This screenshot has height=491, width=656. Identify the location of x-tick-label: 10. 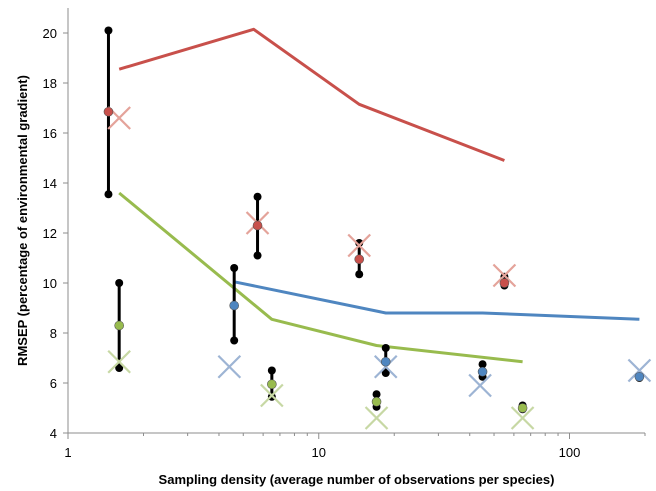
(319, 452).